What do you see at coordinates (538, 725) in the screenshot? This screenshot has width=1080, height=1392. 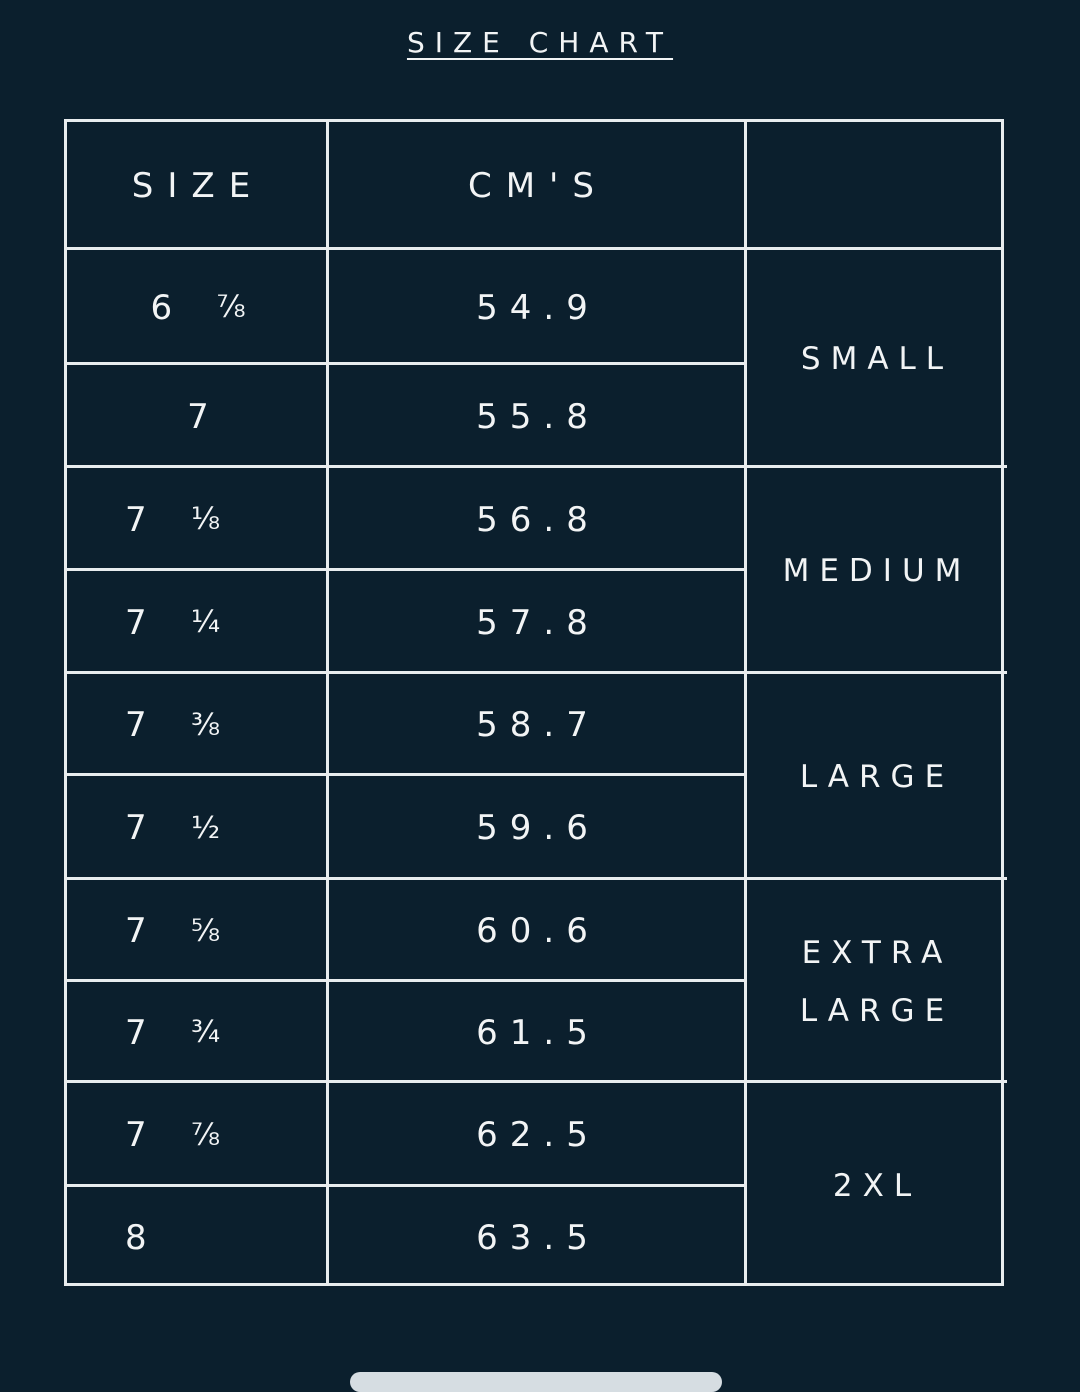 I see `cm-cell: 58.7` at bounding box center [538, 725].